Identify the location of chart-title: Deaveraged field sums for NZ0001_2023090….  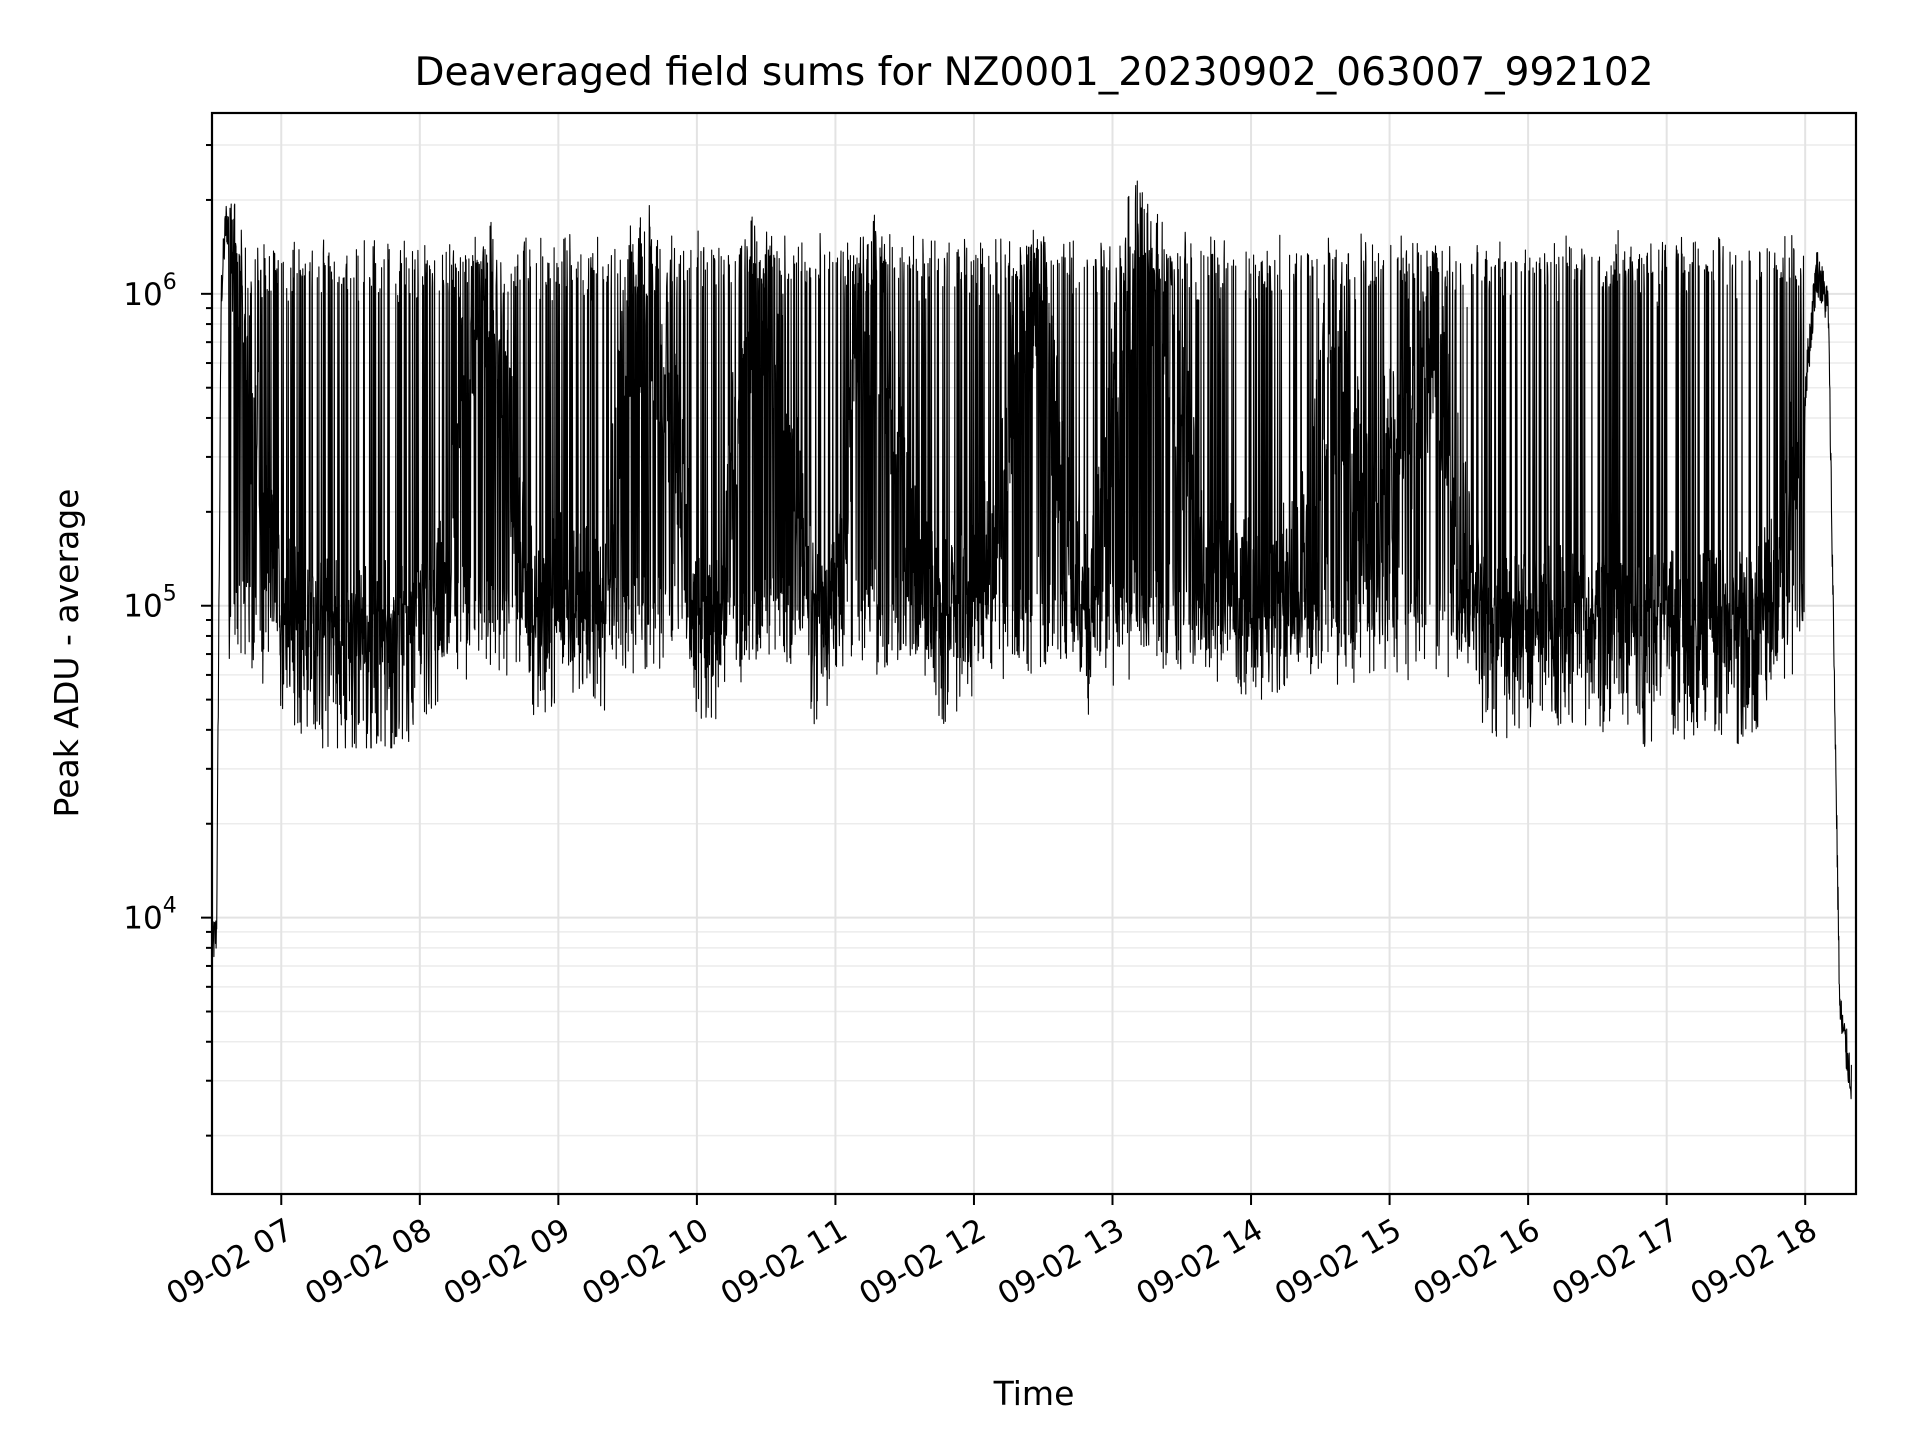
(1033, 72).